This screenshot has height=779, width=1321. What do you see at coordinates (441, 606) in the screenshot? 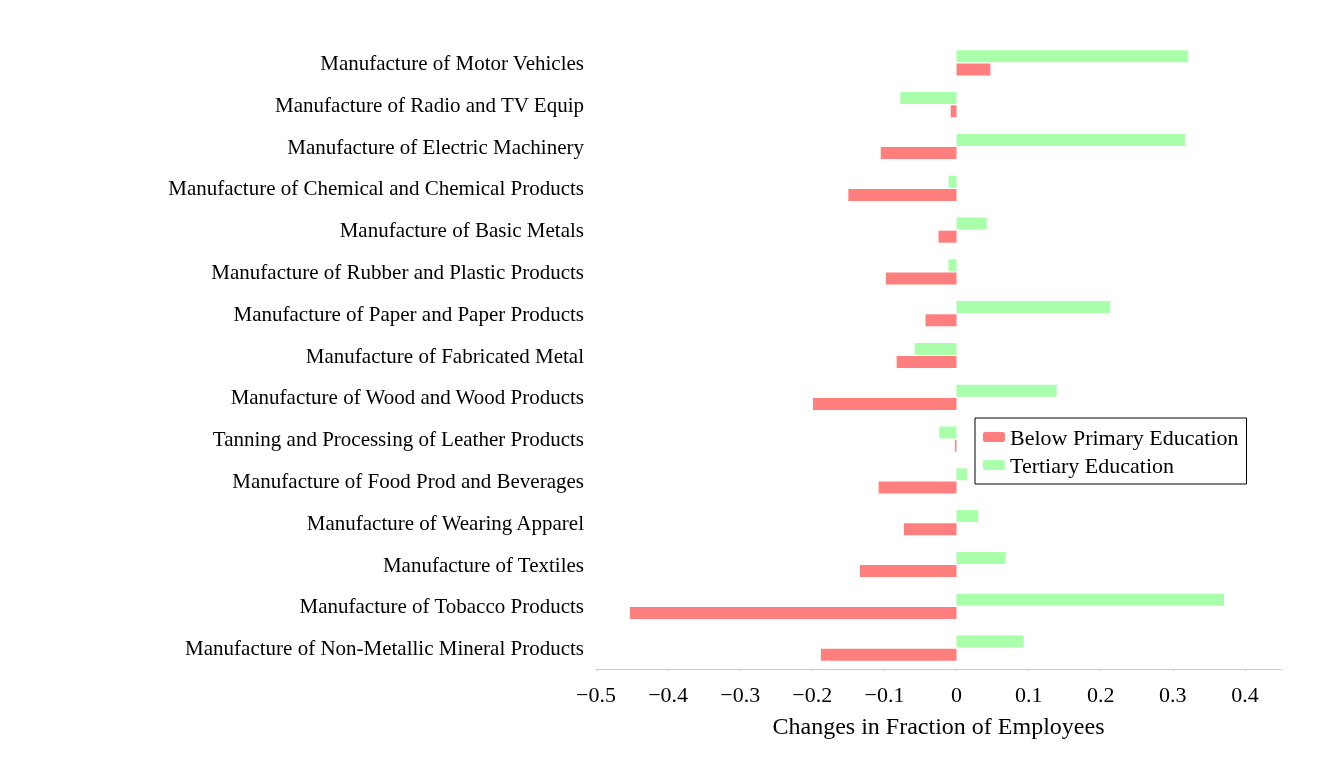
I see `y-tick-label: Manufacture of Tobacco Products` at bounding box center [441, 606].